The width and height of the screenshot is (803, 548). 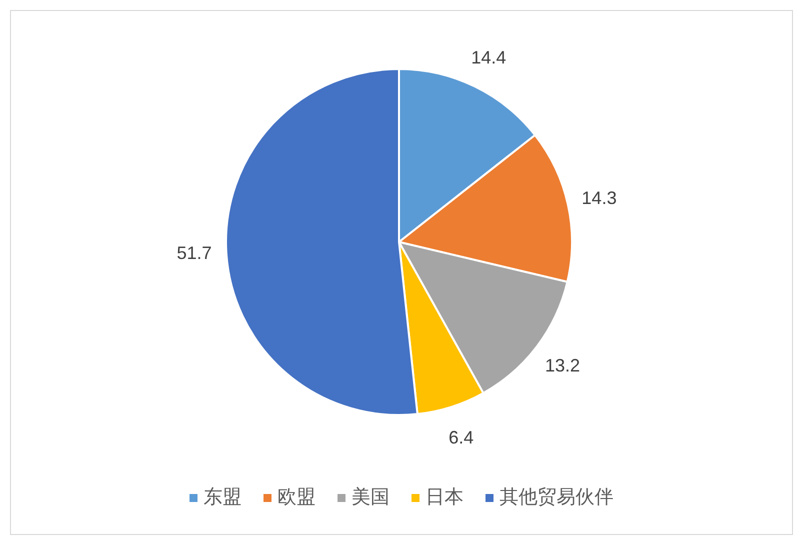 I want to click on legend-label: 其他贸易伙伴, so click(x=557, y=497).